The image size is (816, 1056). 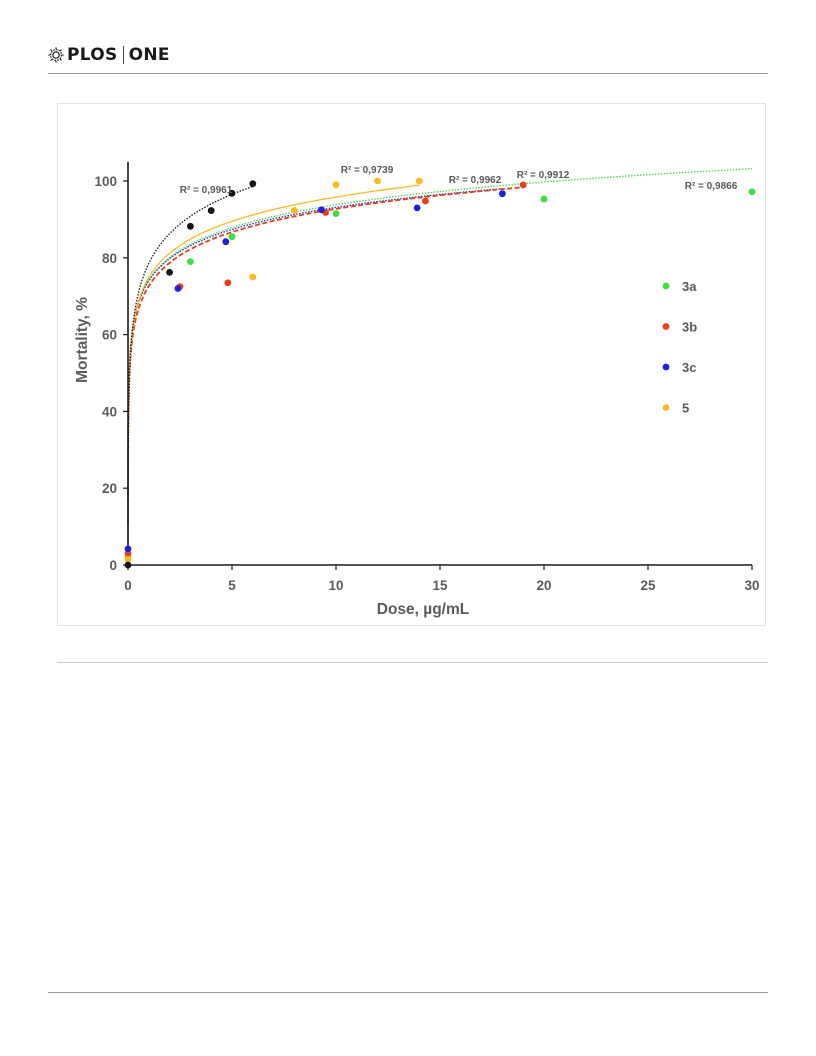 I want to click on figure-bottom-rule, so click(x=412, y=662).